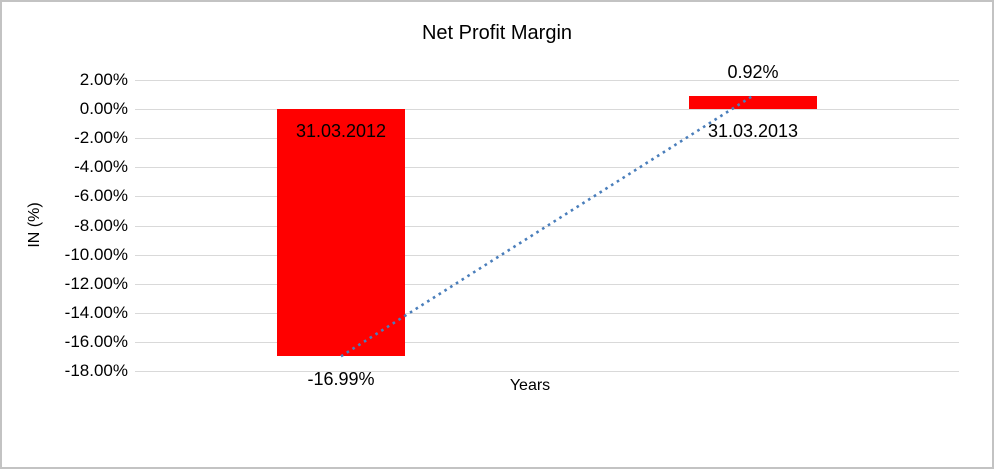 This screenshot has width=994, height=469. I want to click on y-axis-tick-label-4: -6.00%, so click(101, 196).